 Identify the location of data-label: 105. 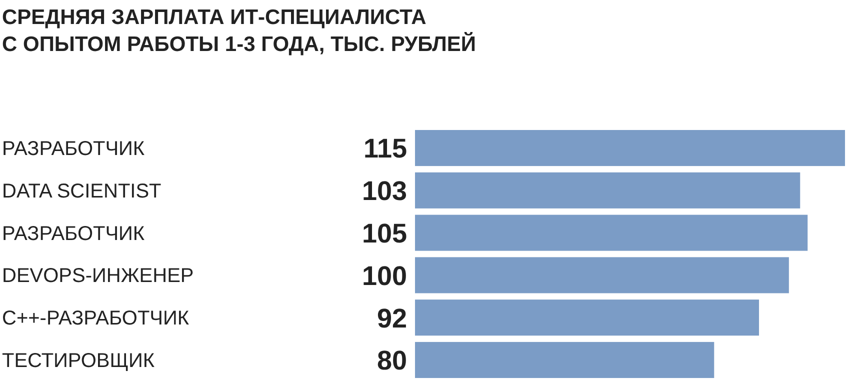
(384, 233).